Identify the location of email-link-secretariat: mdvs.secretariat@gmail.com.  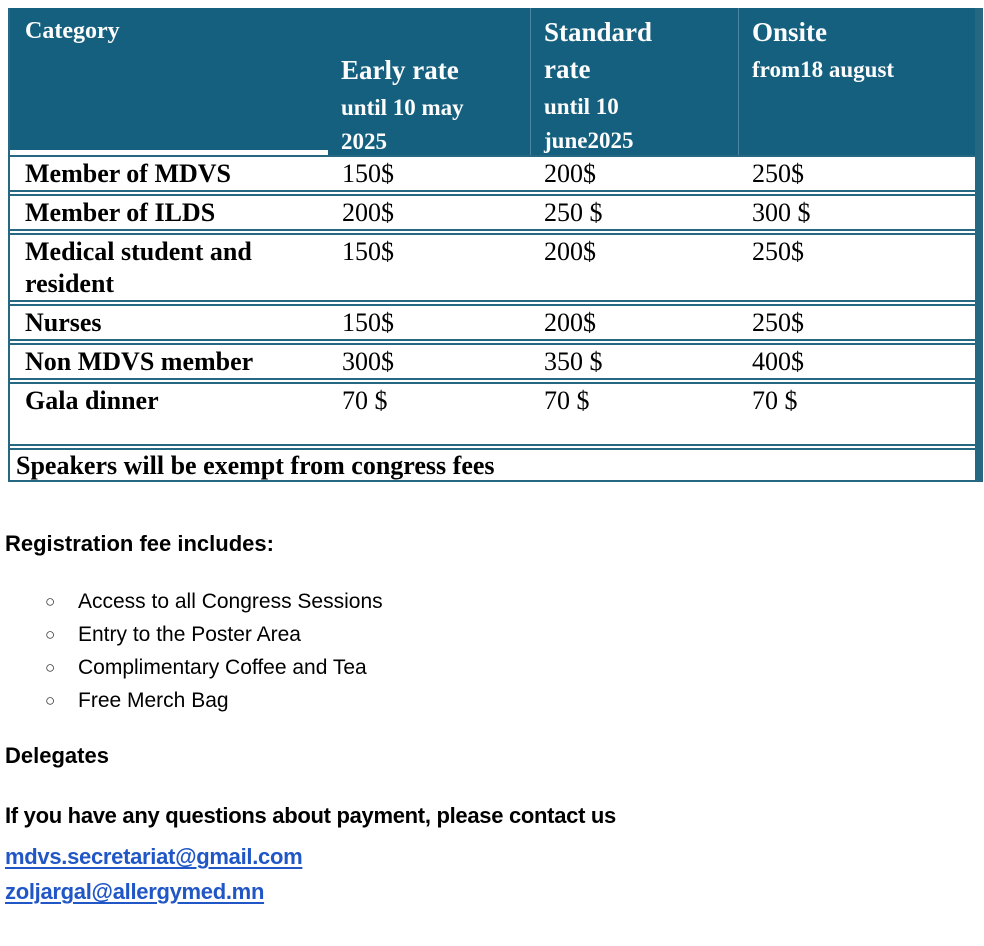
(154, 856).